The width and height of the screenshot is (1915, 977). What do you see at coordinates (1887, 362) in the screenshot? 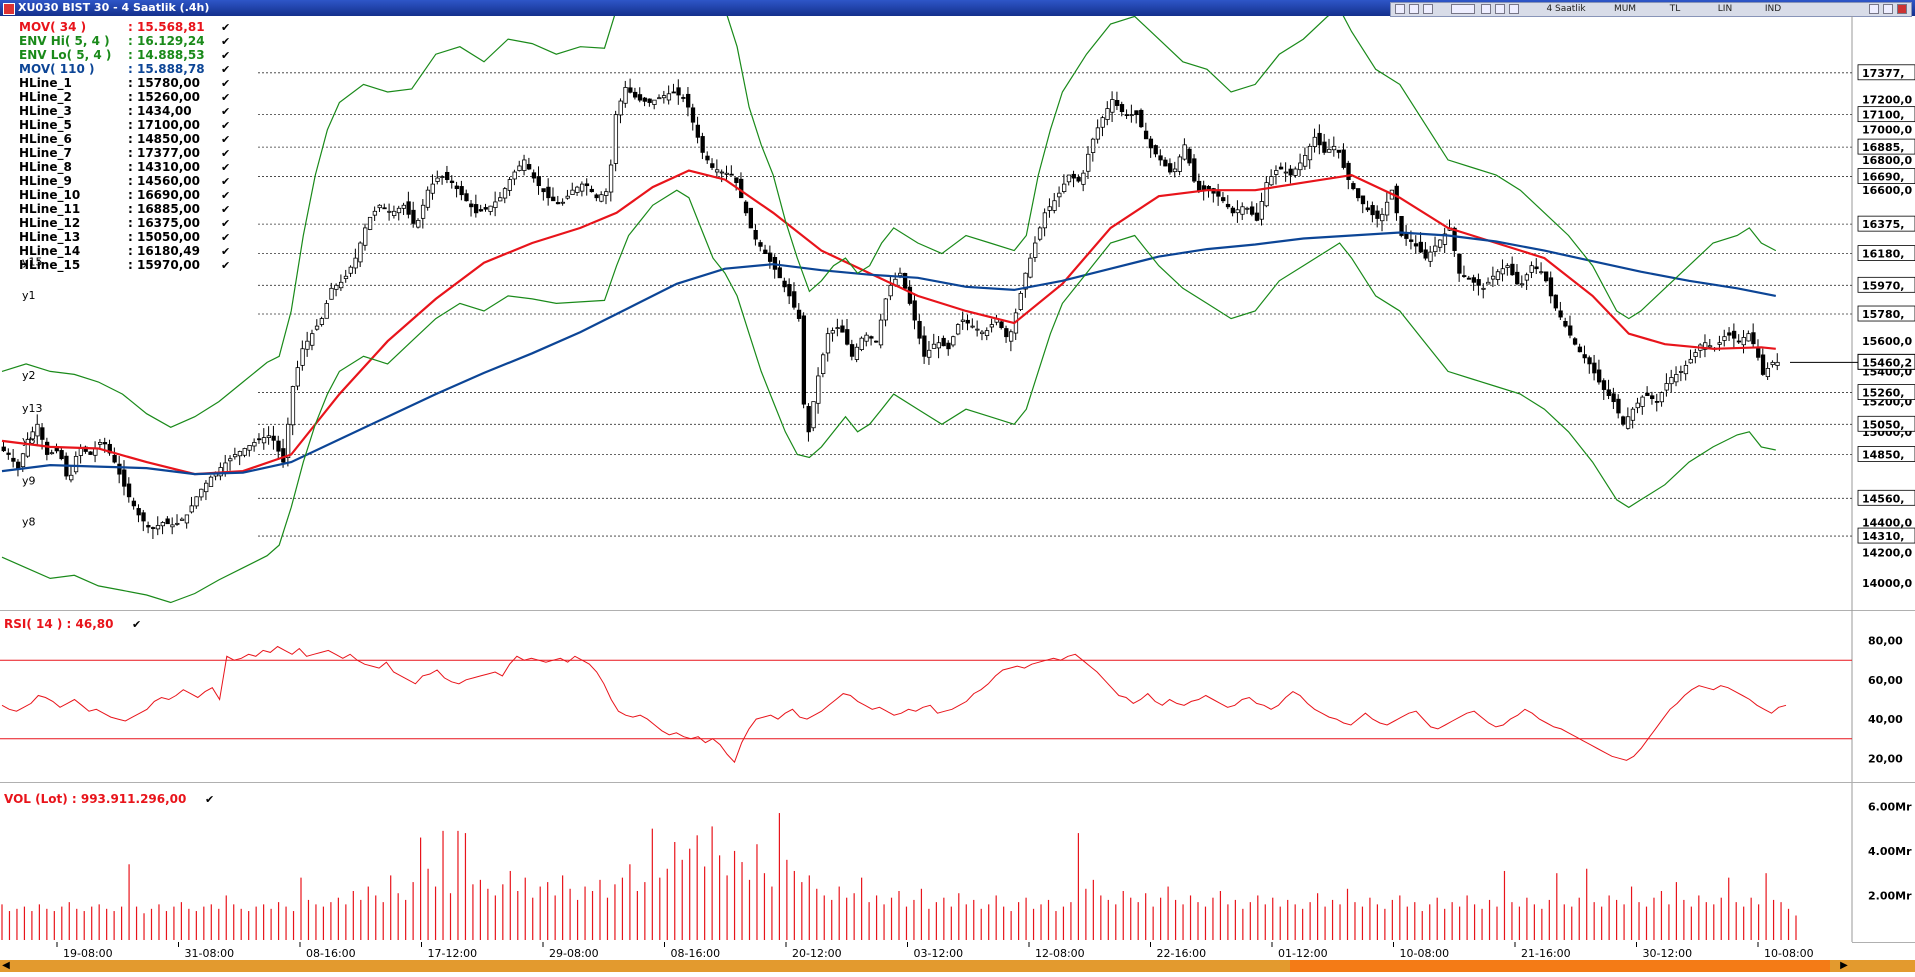
I see `last-price-label: 15460,2` at bounding box center [1887, 362].